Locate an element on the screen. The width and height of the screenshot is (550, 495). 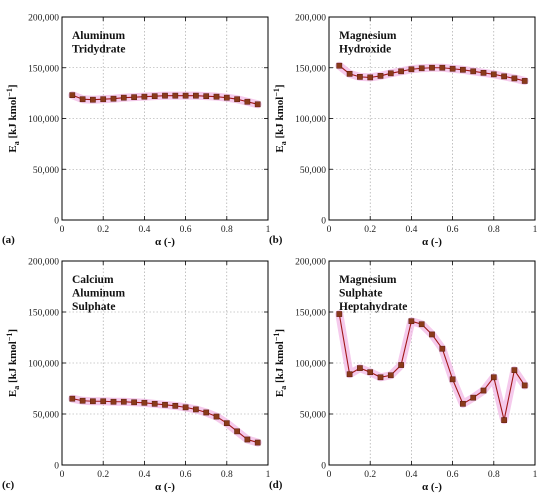
panel-label: (a) is located at coordinates (8, 240).